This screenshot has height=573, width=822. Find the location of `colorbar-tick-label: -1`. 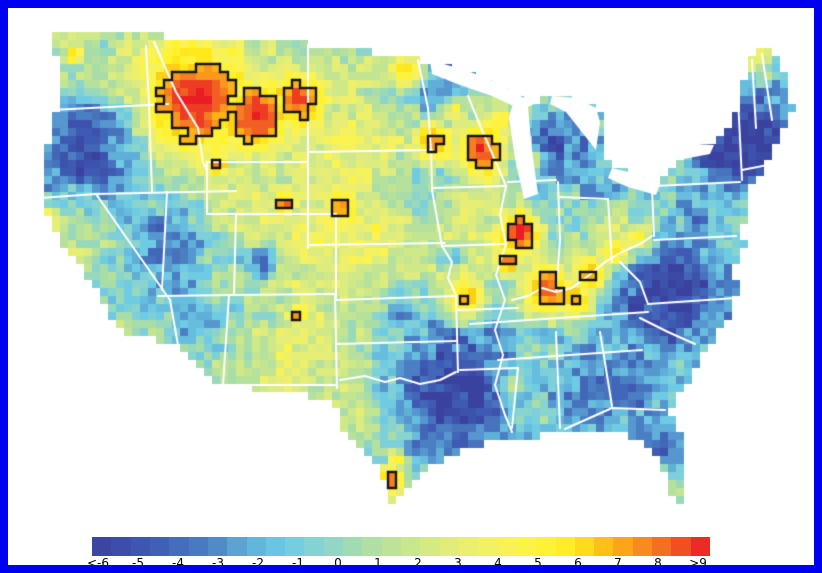

colorbar-tick-label: -1 is located at coordinates (298, 561).